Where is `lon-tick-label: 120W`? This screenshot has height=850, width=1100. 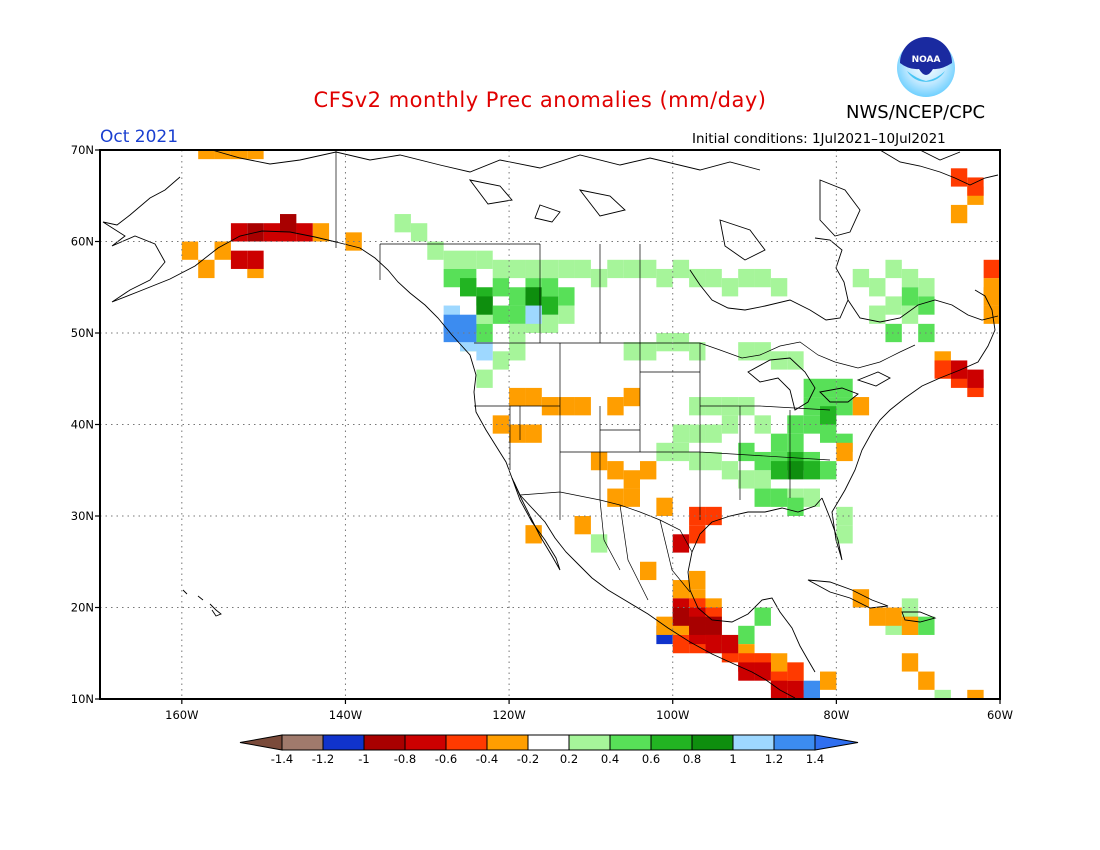 lon-tick-label: 120W is located at coordinates (508, 715).